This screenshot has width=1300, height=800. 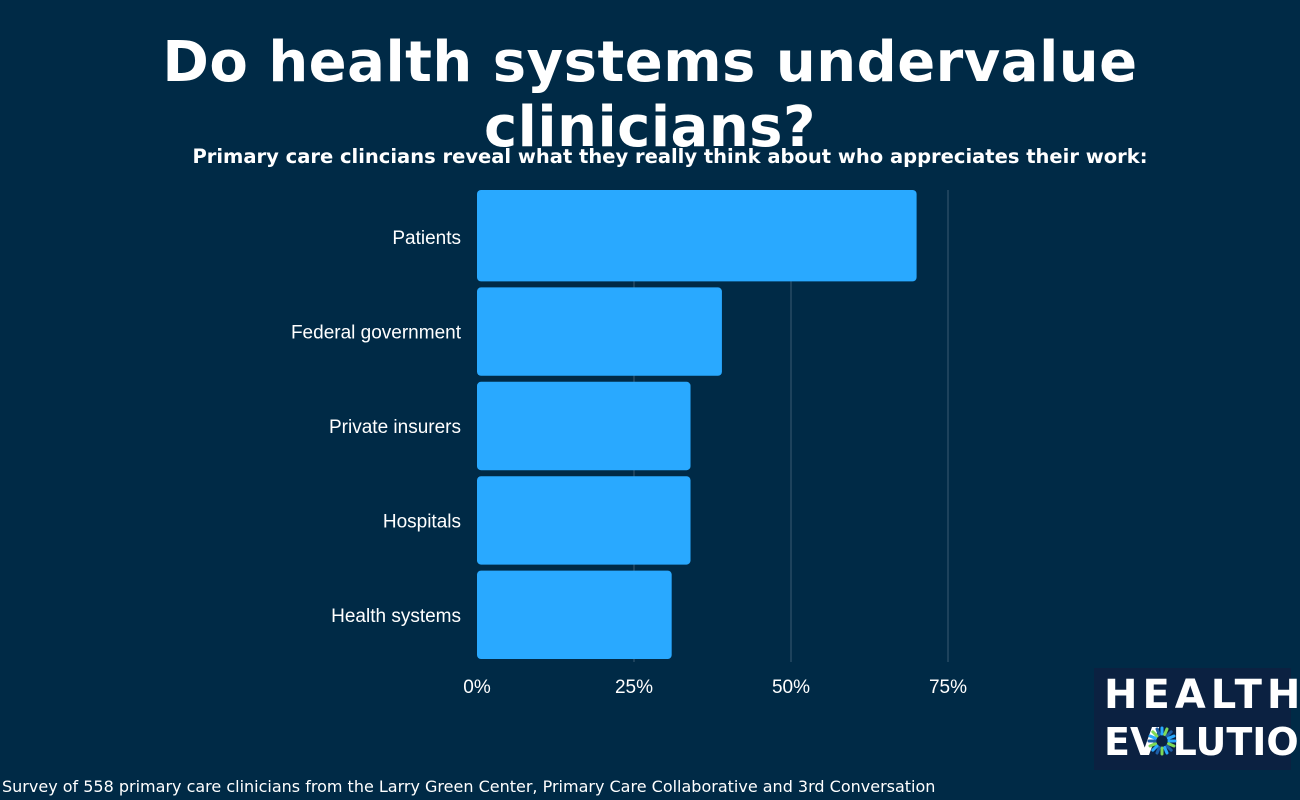 I want to click on bar-patients, so click(x=697, y=236).